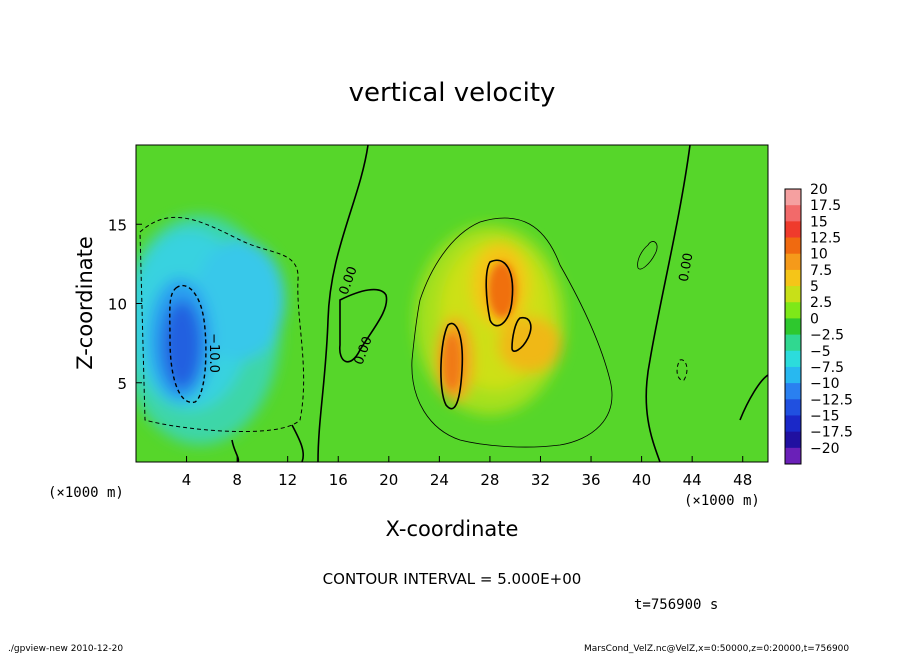 This screenshot has height=654, width=904. I want to click on colorbar-label: 15, so click(819, 222).